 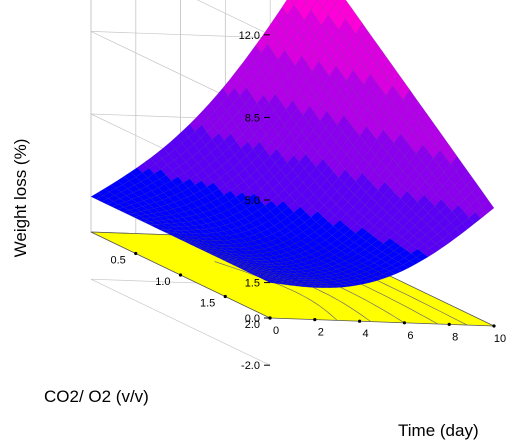 I want to click on x-axis-title: Time (day), so click(x=438, y=430).